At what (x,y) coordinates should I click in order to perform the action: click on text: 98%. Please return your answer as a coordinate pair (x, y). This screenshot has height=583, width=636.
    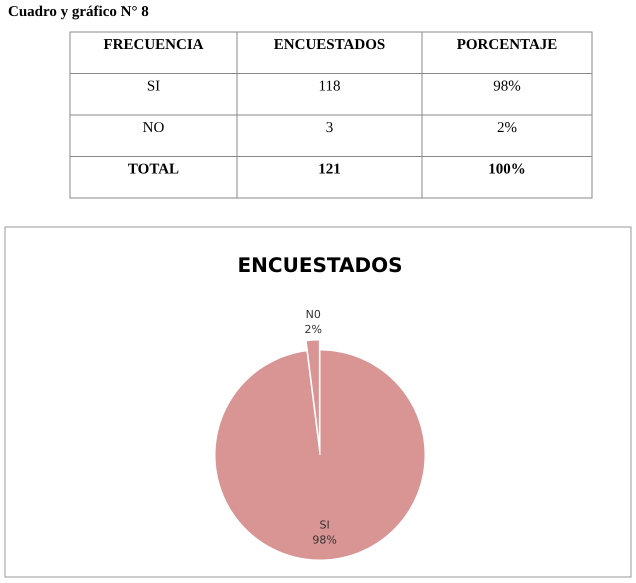
    Looking at the image, I should click on (507, 86).